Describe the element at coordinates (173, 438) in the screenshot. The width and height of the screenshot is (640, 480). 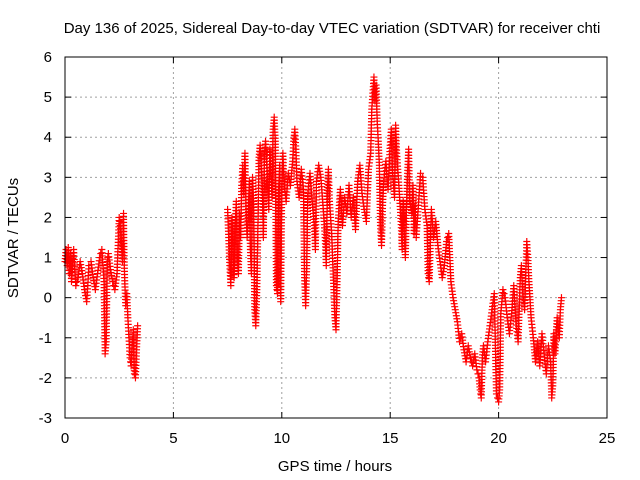
I see `x-tick-label: 5` at that location.